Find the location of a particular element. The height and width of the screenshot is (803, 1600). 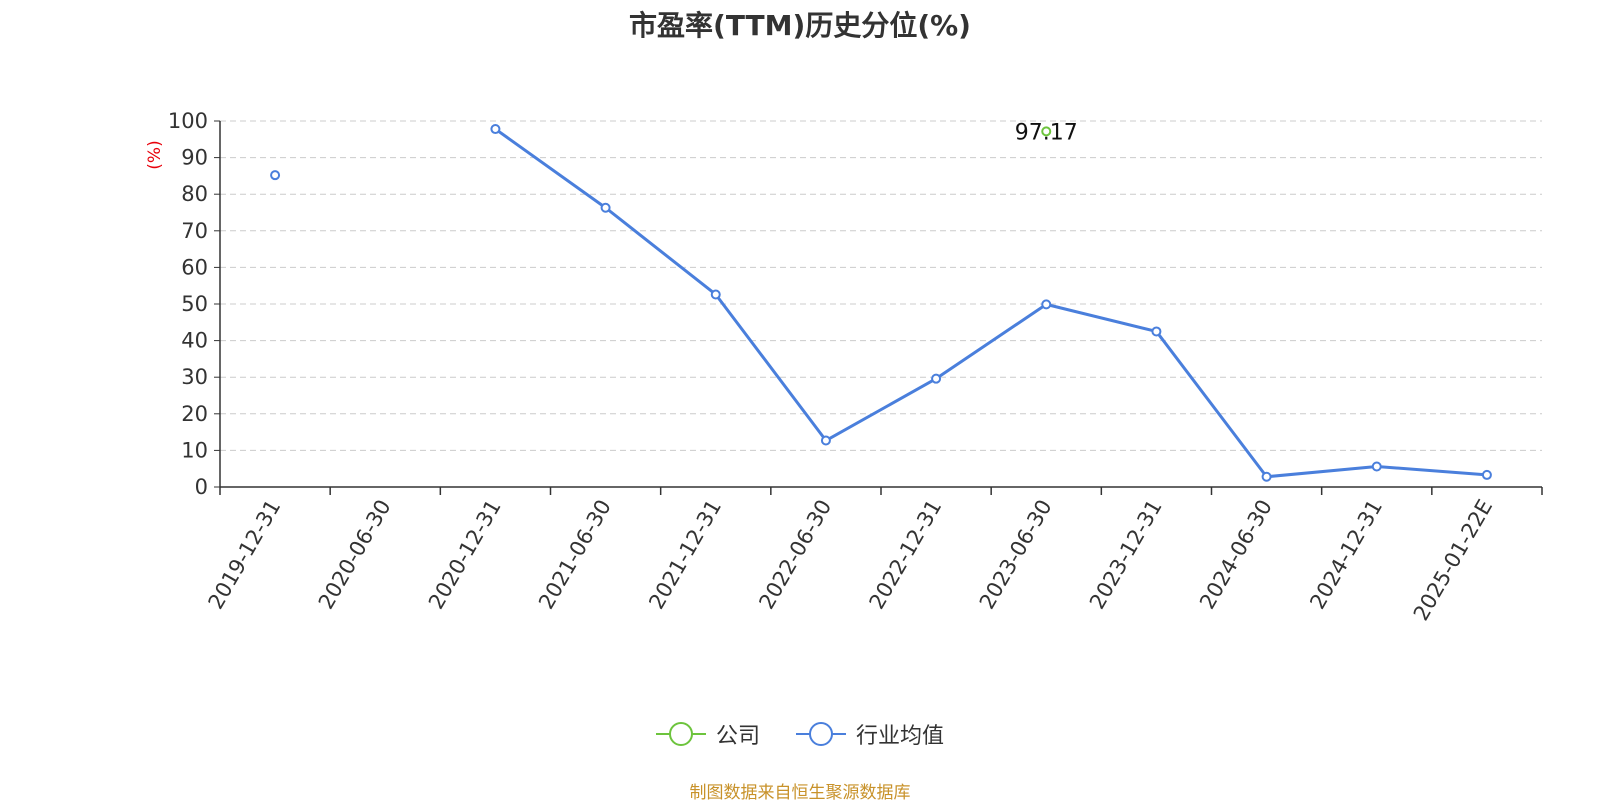

y-axis-label: (%) is located at coordinates (155, 154).